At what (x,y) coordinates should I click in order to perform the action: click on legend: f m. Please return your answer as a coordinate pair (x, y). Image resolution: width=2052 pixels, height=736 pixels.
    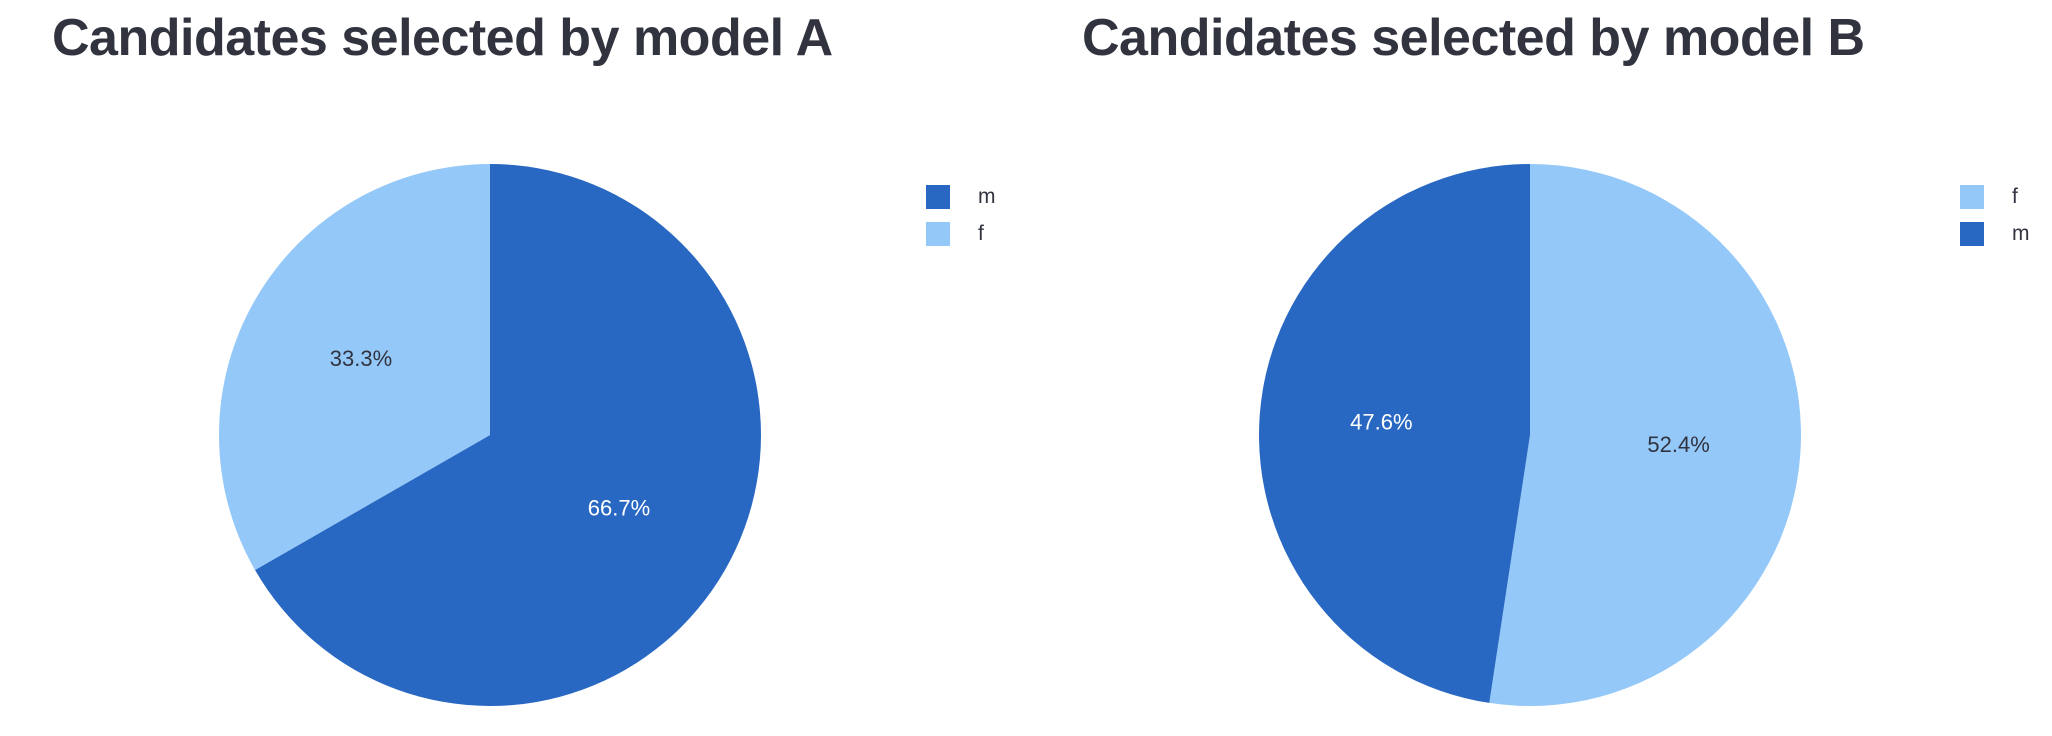
    Looking at the image, I should click on (1995, 215).